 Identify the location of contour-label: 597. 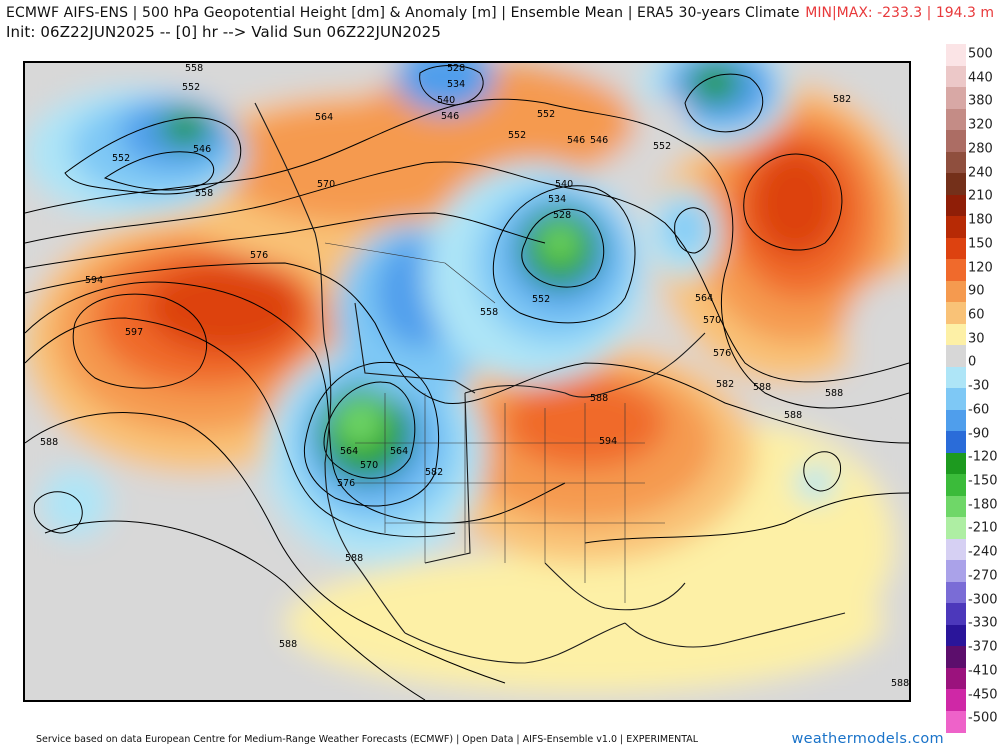
(134, 332).